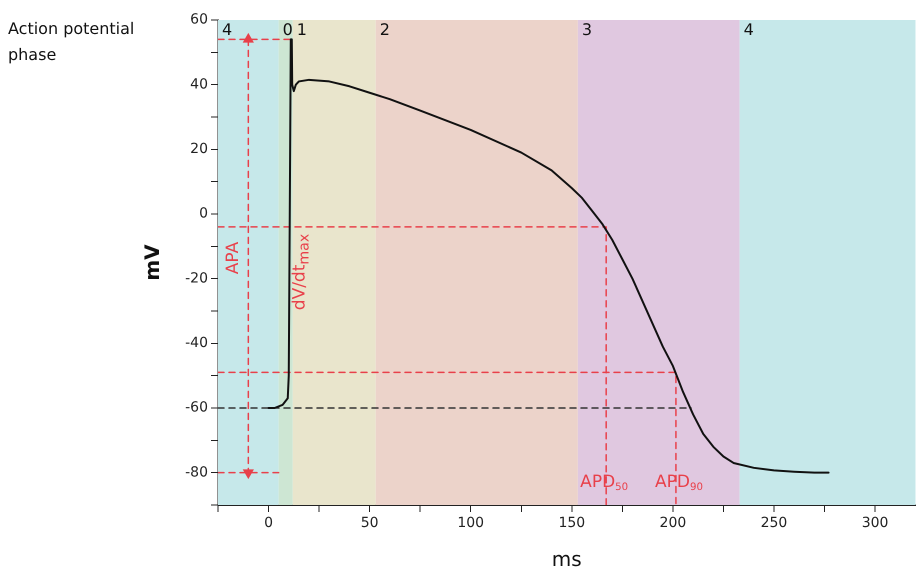  I want to click on y-axis-title: mV, so click(152, 262).